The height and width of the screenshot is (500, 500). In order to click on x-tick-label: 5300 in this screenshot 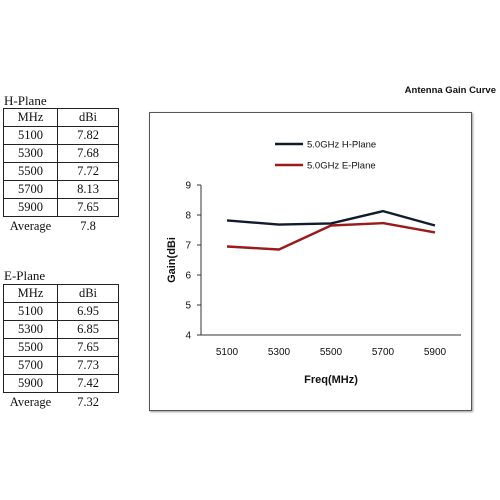, I will do `click(279, 352)`.